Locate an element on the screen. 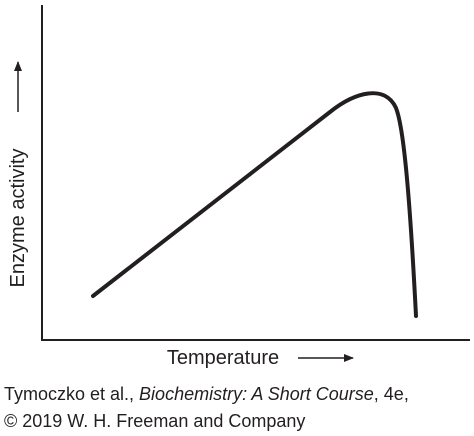 The image size is (474, 436). source-edition: , 4e, is located at coordinates (391, 394).